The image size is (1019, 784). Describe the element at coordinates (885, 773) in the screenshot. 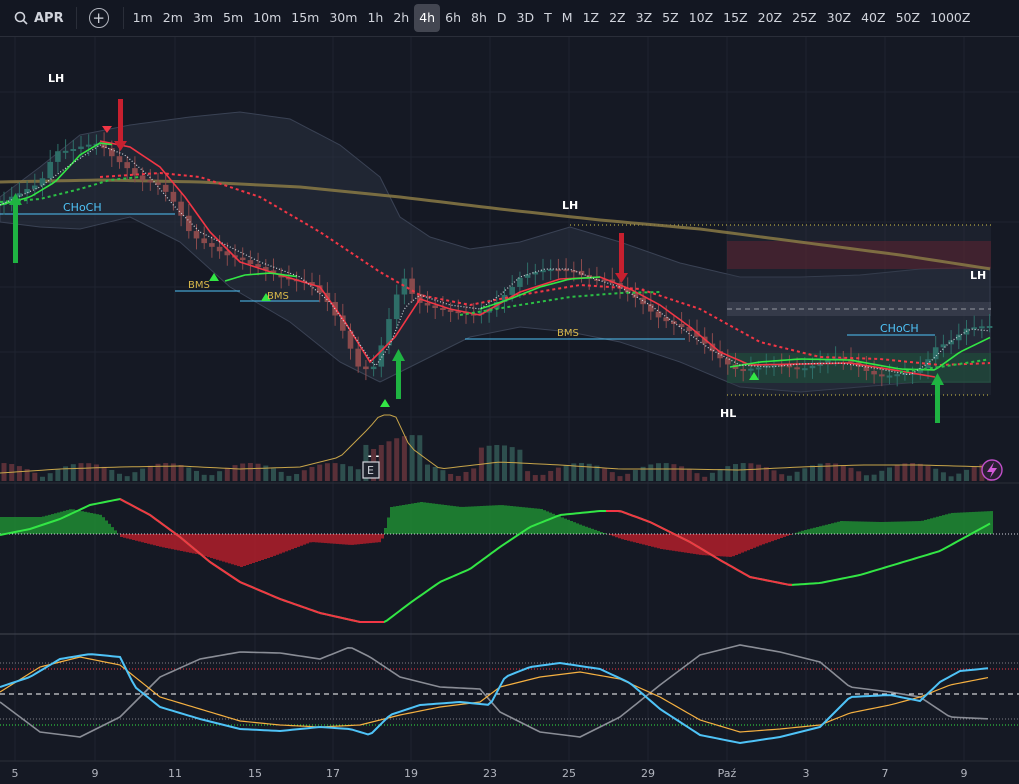

I see `time-axis-label: 7` at that location.